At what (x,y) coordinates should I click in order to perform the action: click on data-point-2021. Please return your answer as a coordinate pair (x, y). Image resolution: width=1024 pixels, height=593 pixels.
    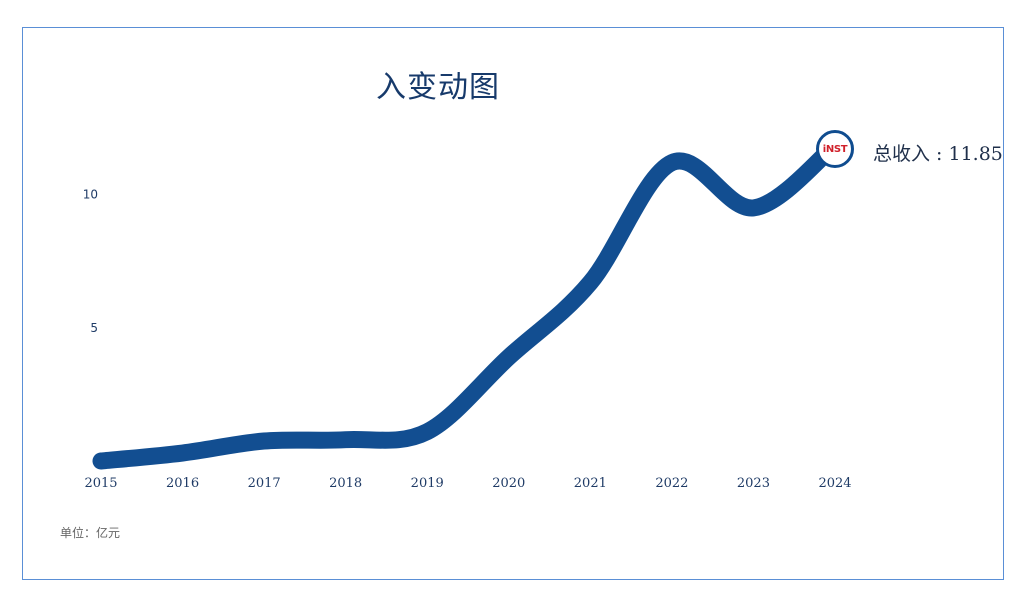
    Looking at the image, I should click on (590, 282).